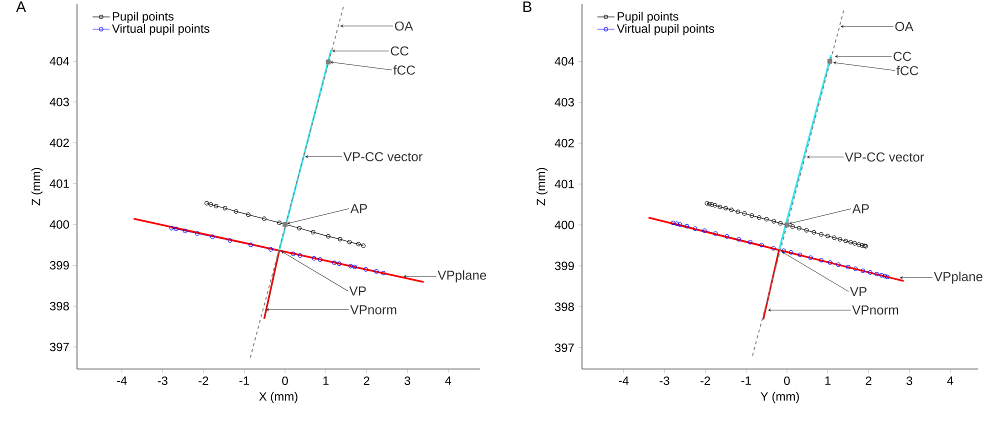 The width and height of the screenshot is (997, 424). Describe the element at coordinates (21, 7) in the screenshot. I see `chart-title: A` at that location.